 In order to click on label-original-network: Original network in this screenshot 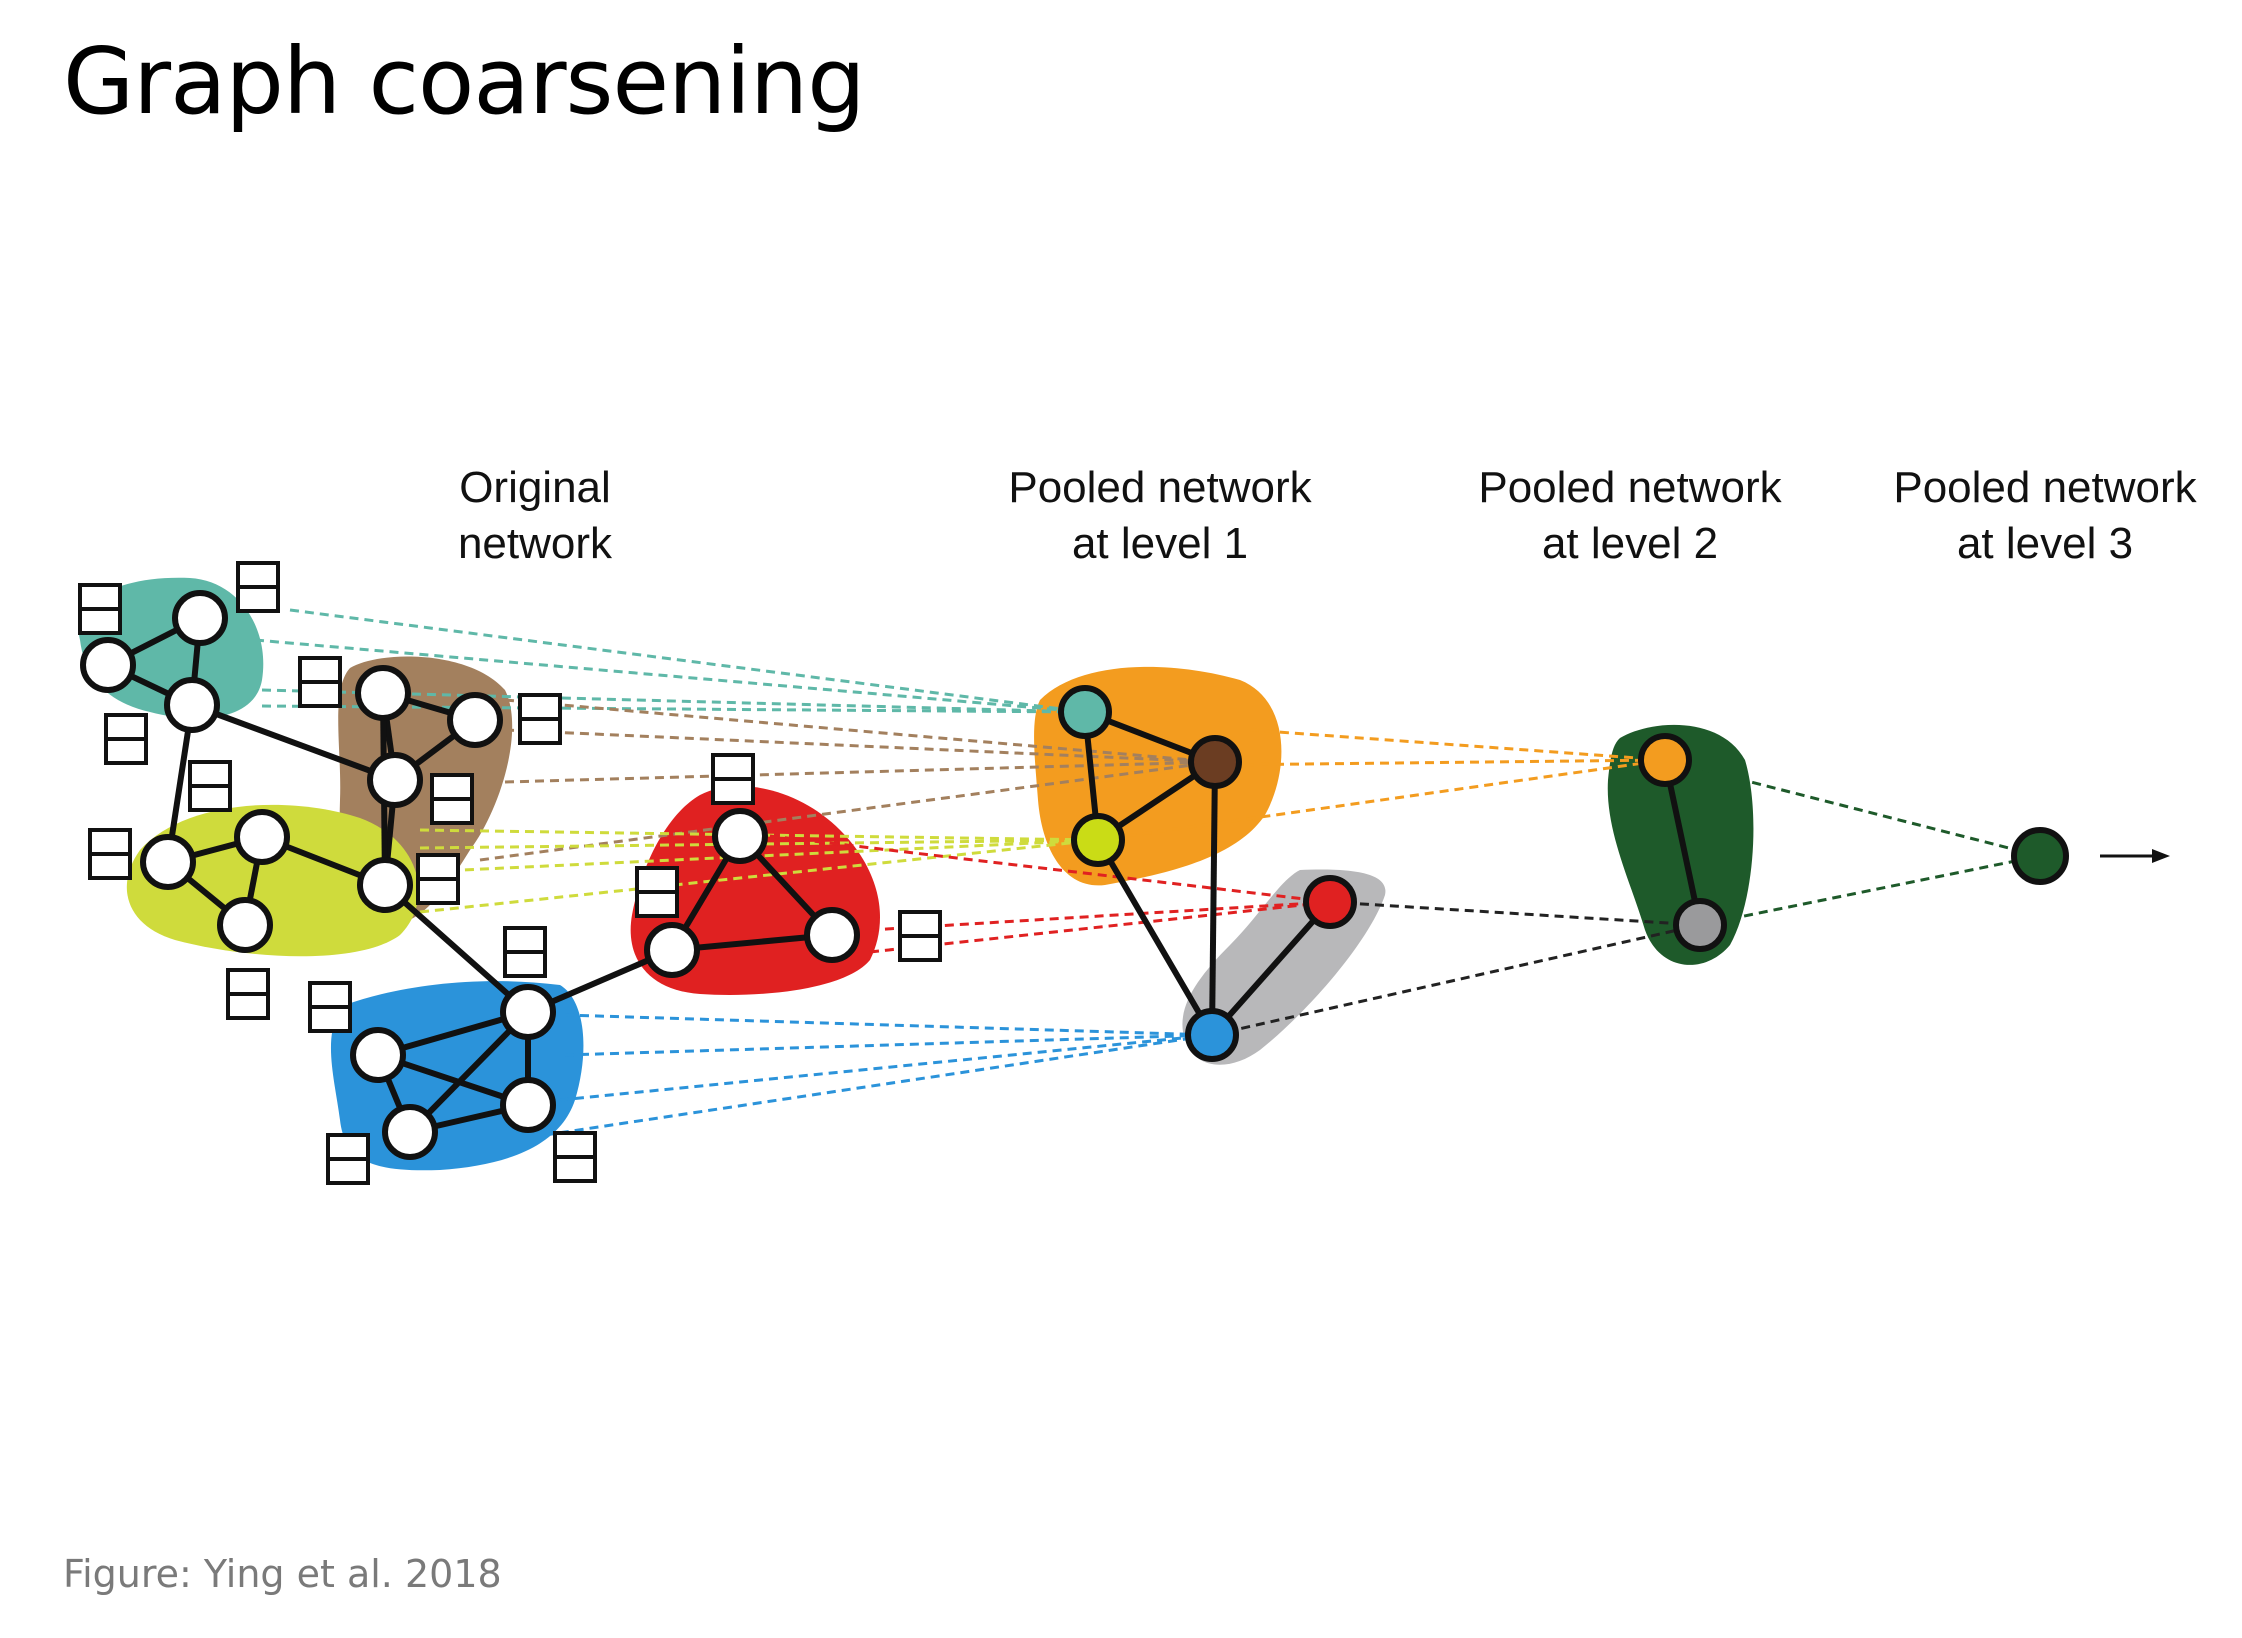, I will do `click(535, 516)`.